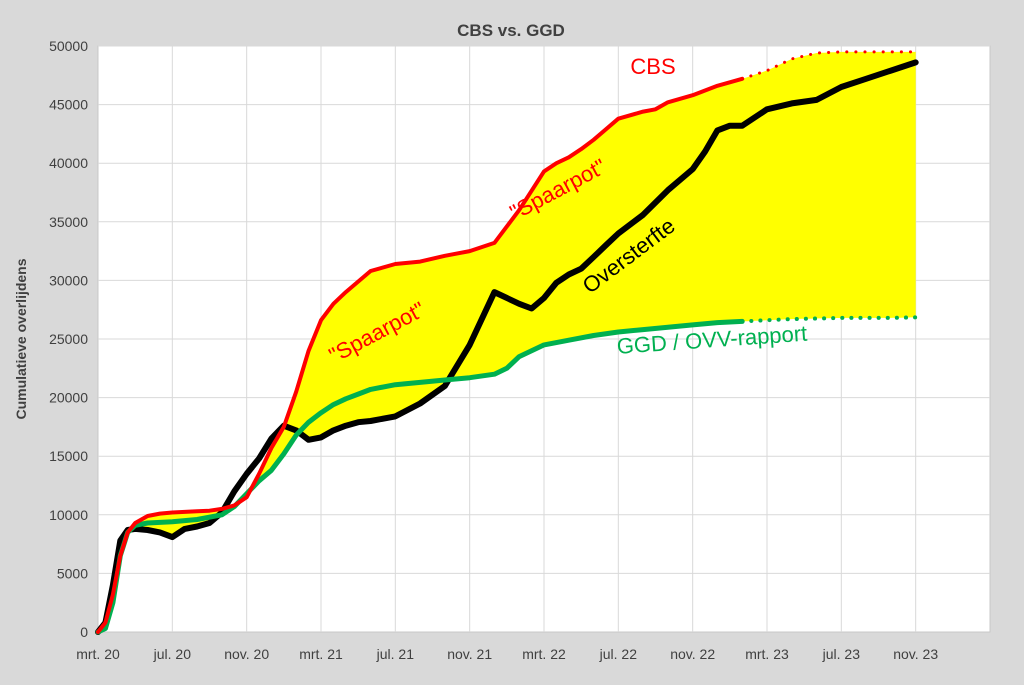  Describe the element at coordinates (98, 654) in the screenshot. I see `x-tick-label: mrt. 20` at that location.